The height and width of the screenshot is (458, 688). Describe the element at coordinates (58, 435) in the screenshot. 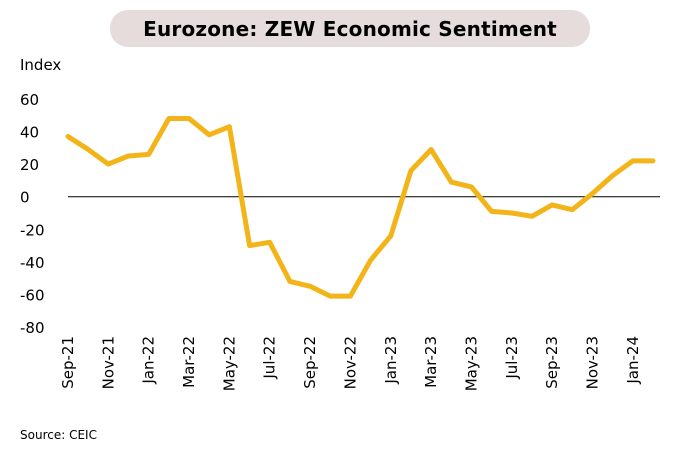

I see `source-note: Source: CEIC` at that location.